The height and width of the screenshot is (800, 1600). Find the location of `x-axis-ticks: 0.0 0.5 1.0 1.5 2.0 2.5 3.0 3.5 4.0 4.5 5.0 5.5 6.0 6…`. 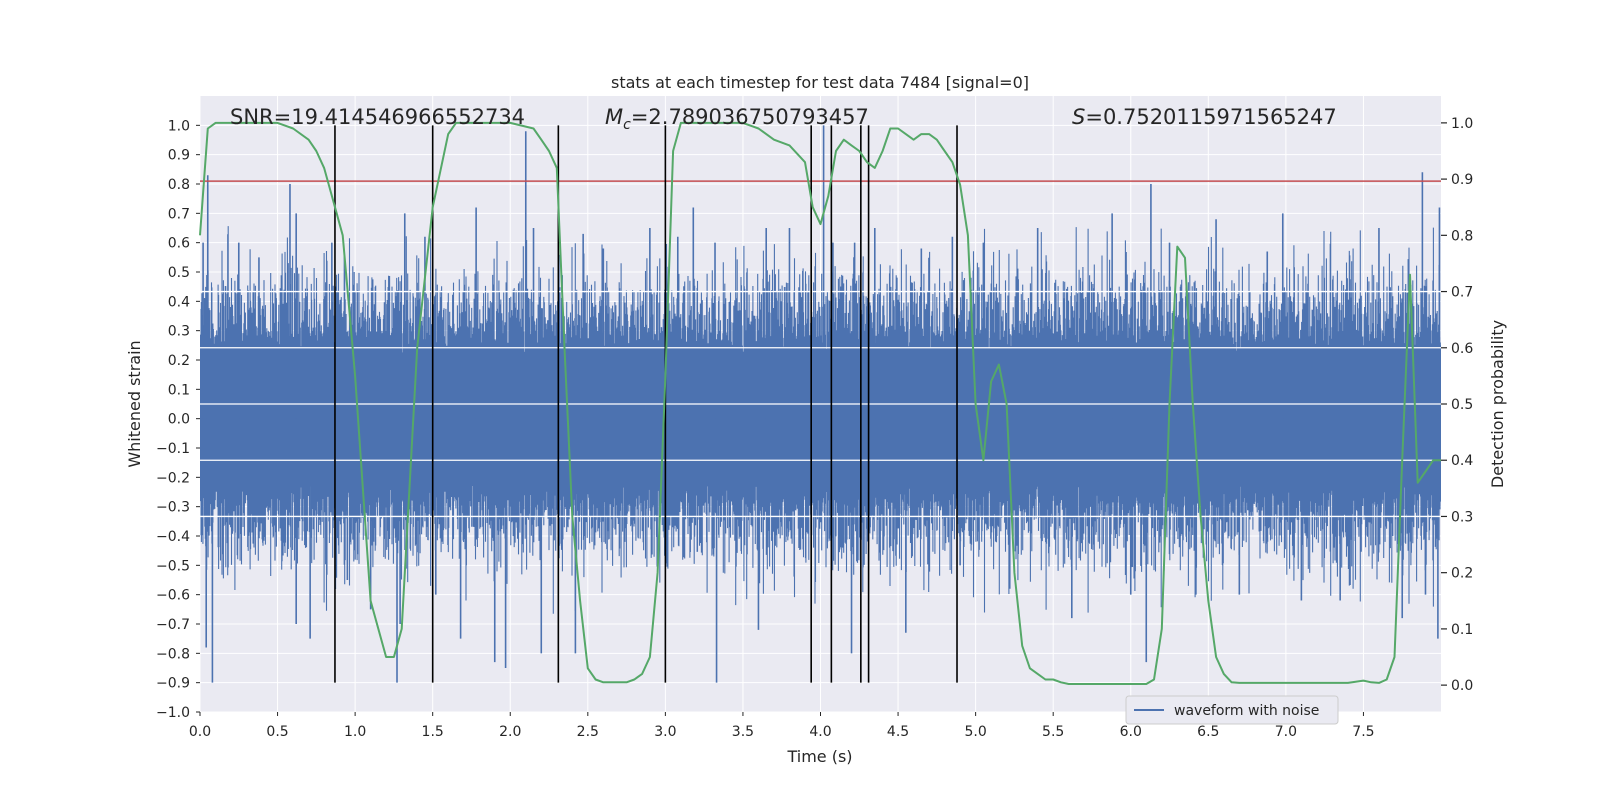

x-axis-ticks: 0.0 0.5 1.0 1.5 2.0 2.5 3.0 3.5 4.0 4.5 5.0 5.5 6.0 6… is located at coordinates (782, 726).